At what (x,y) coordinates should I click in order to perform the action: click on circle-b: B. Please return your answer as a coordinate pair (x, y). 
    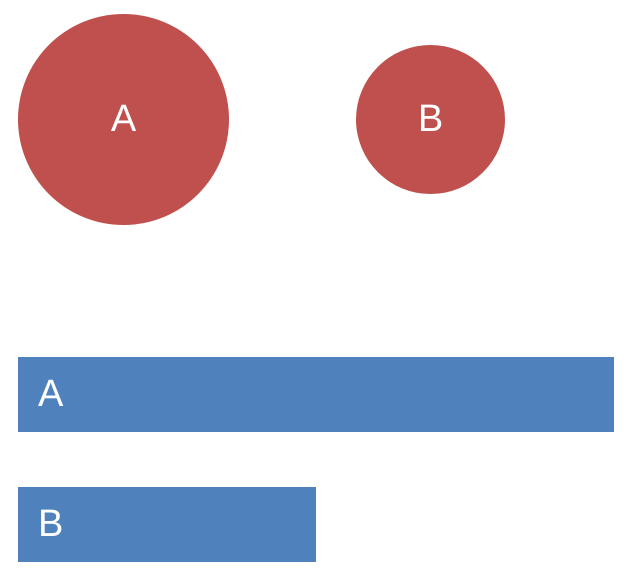
    Looking at the image, I should click on (430, 119).